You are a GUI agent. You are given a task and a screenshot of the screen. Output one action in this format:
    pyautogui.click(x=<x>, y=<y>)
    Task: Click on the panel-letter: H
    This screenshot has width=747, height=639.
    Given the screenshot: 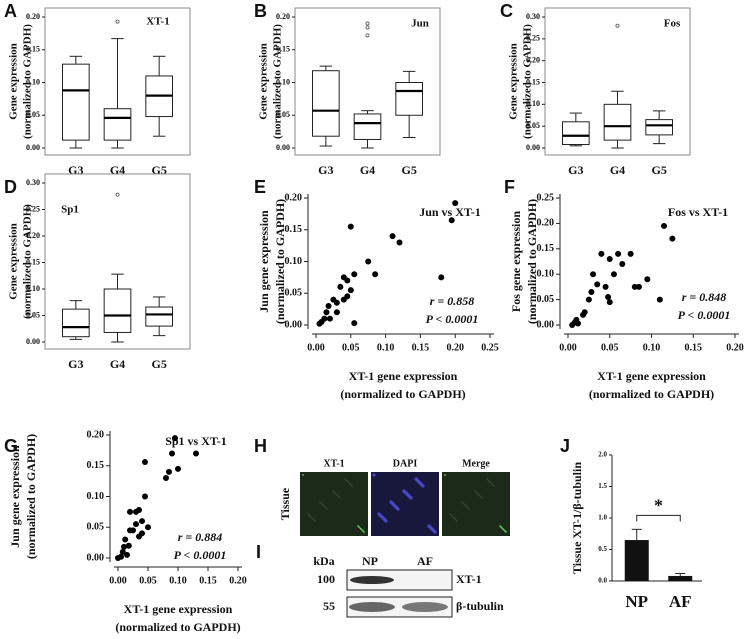 What is the action you would take?
    pyautogui.click(x=260, y=446)
    